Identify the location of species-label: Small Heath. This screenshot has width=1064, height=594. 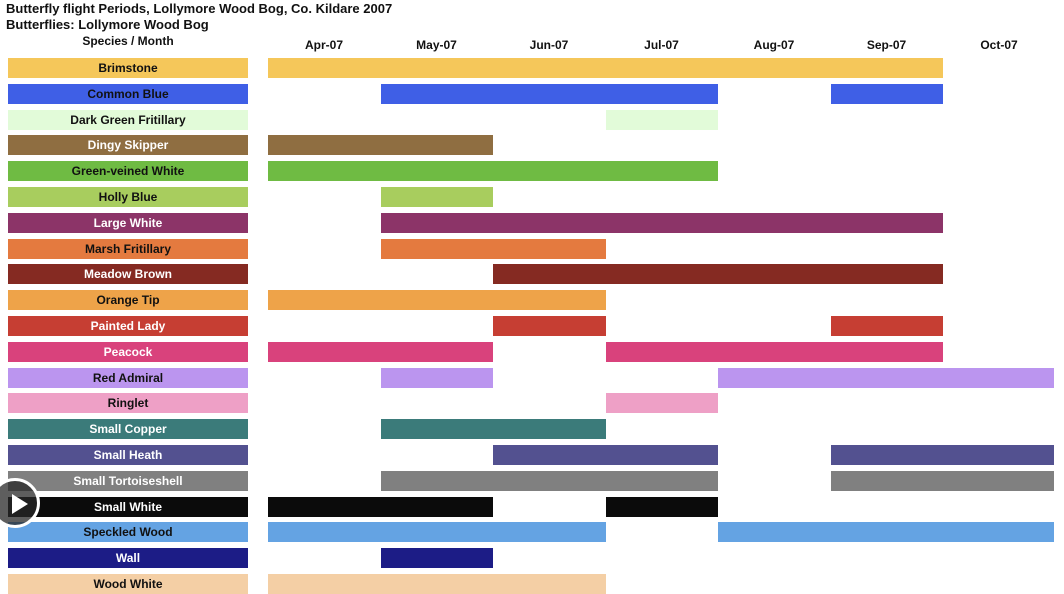
(128, 455).